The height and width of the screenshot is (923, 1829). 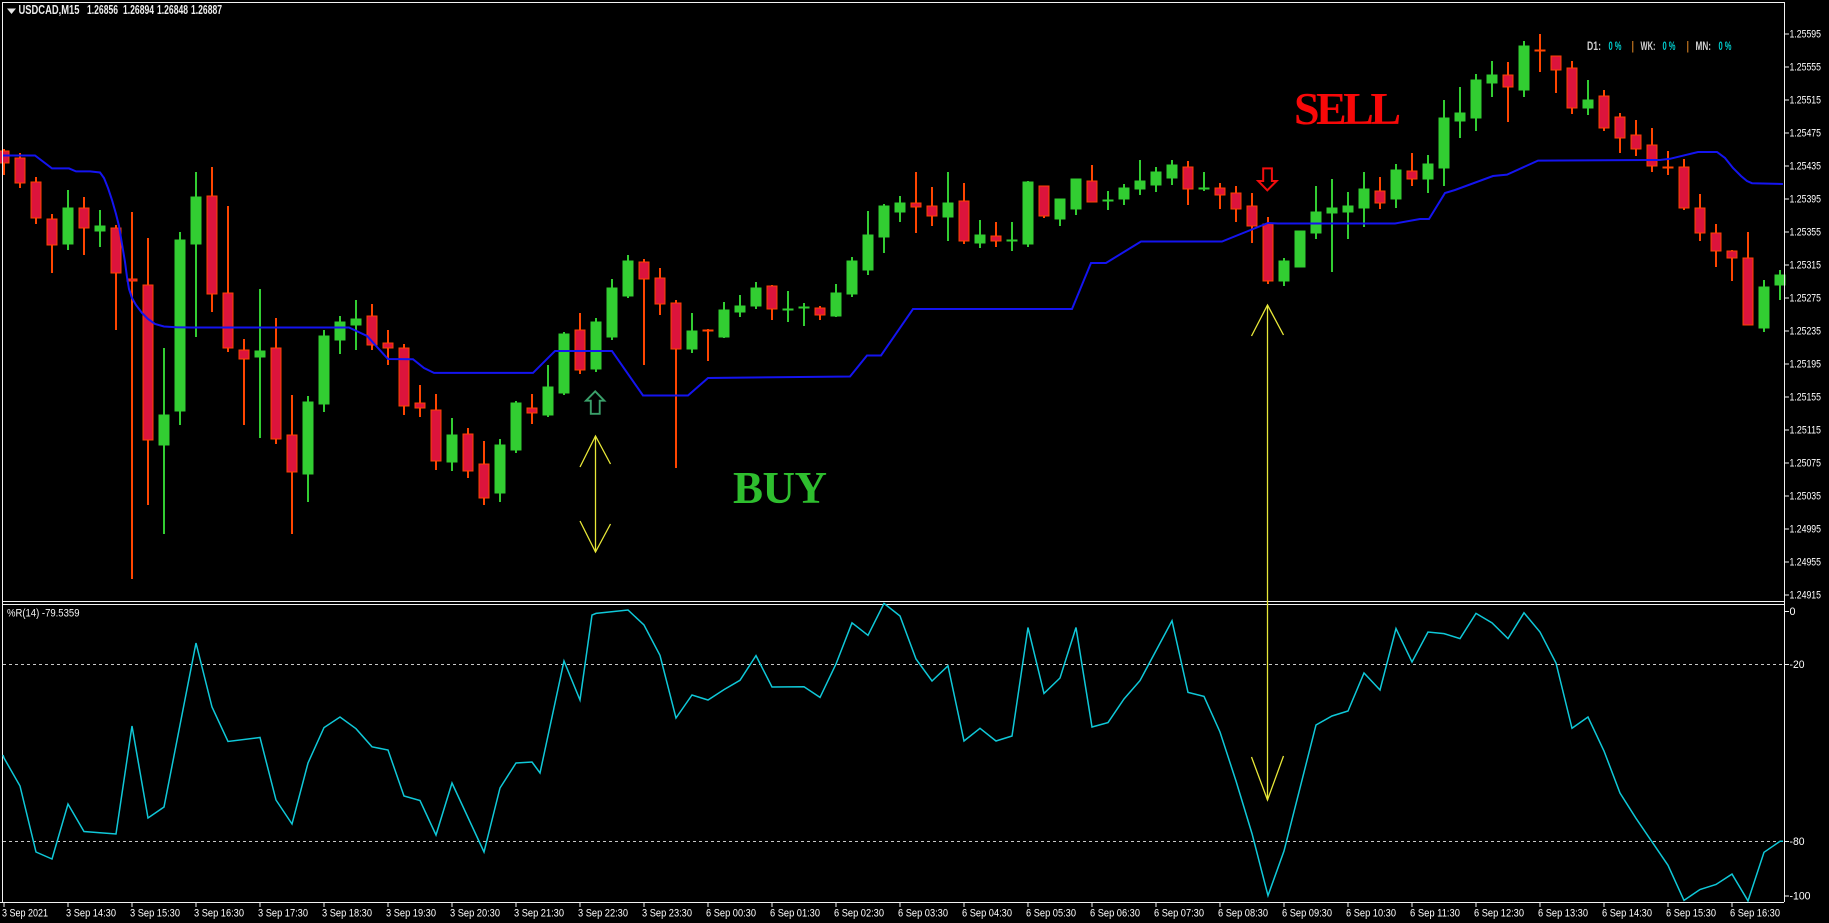 I want to click on svg-text: USDCAD,M15, so click(x=49, y=10).